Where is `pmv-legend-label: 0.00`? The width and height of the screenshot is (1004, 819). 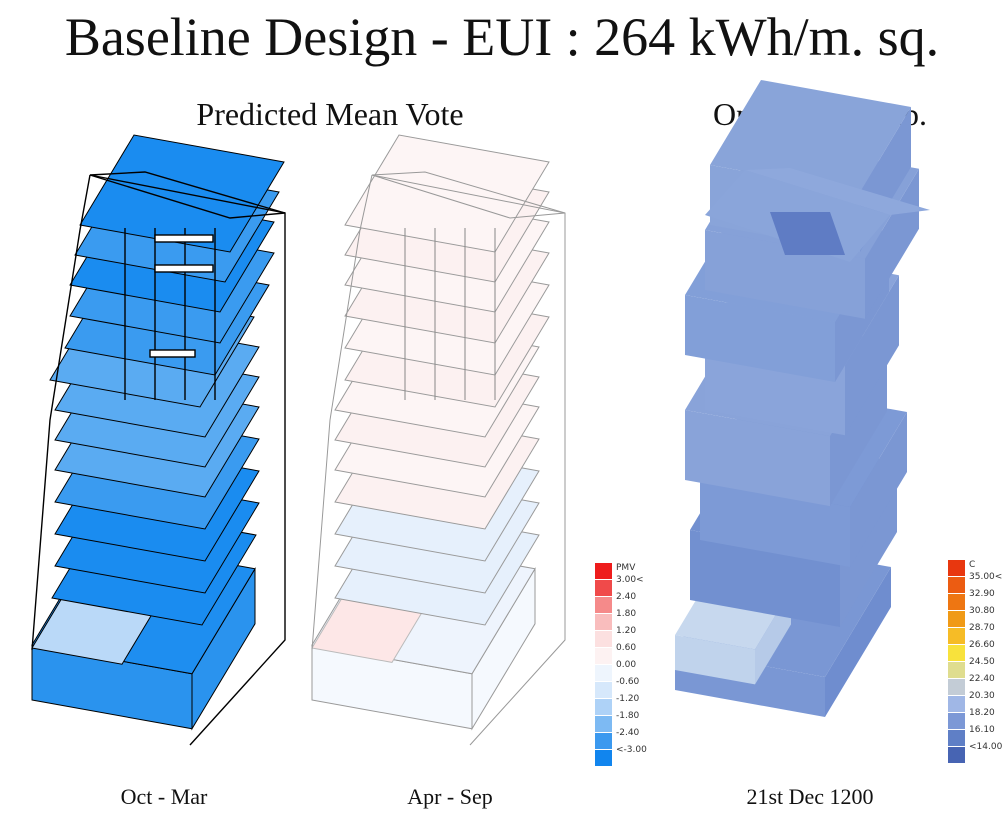
pmv-legend-label: 0.00 is located at coordinates (626, 665).